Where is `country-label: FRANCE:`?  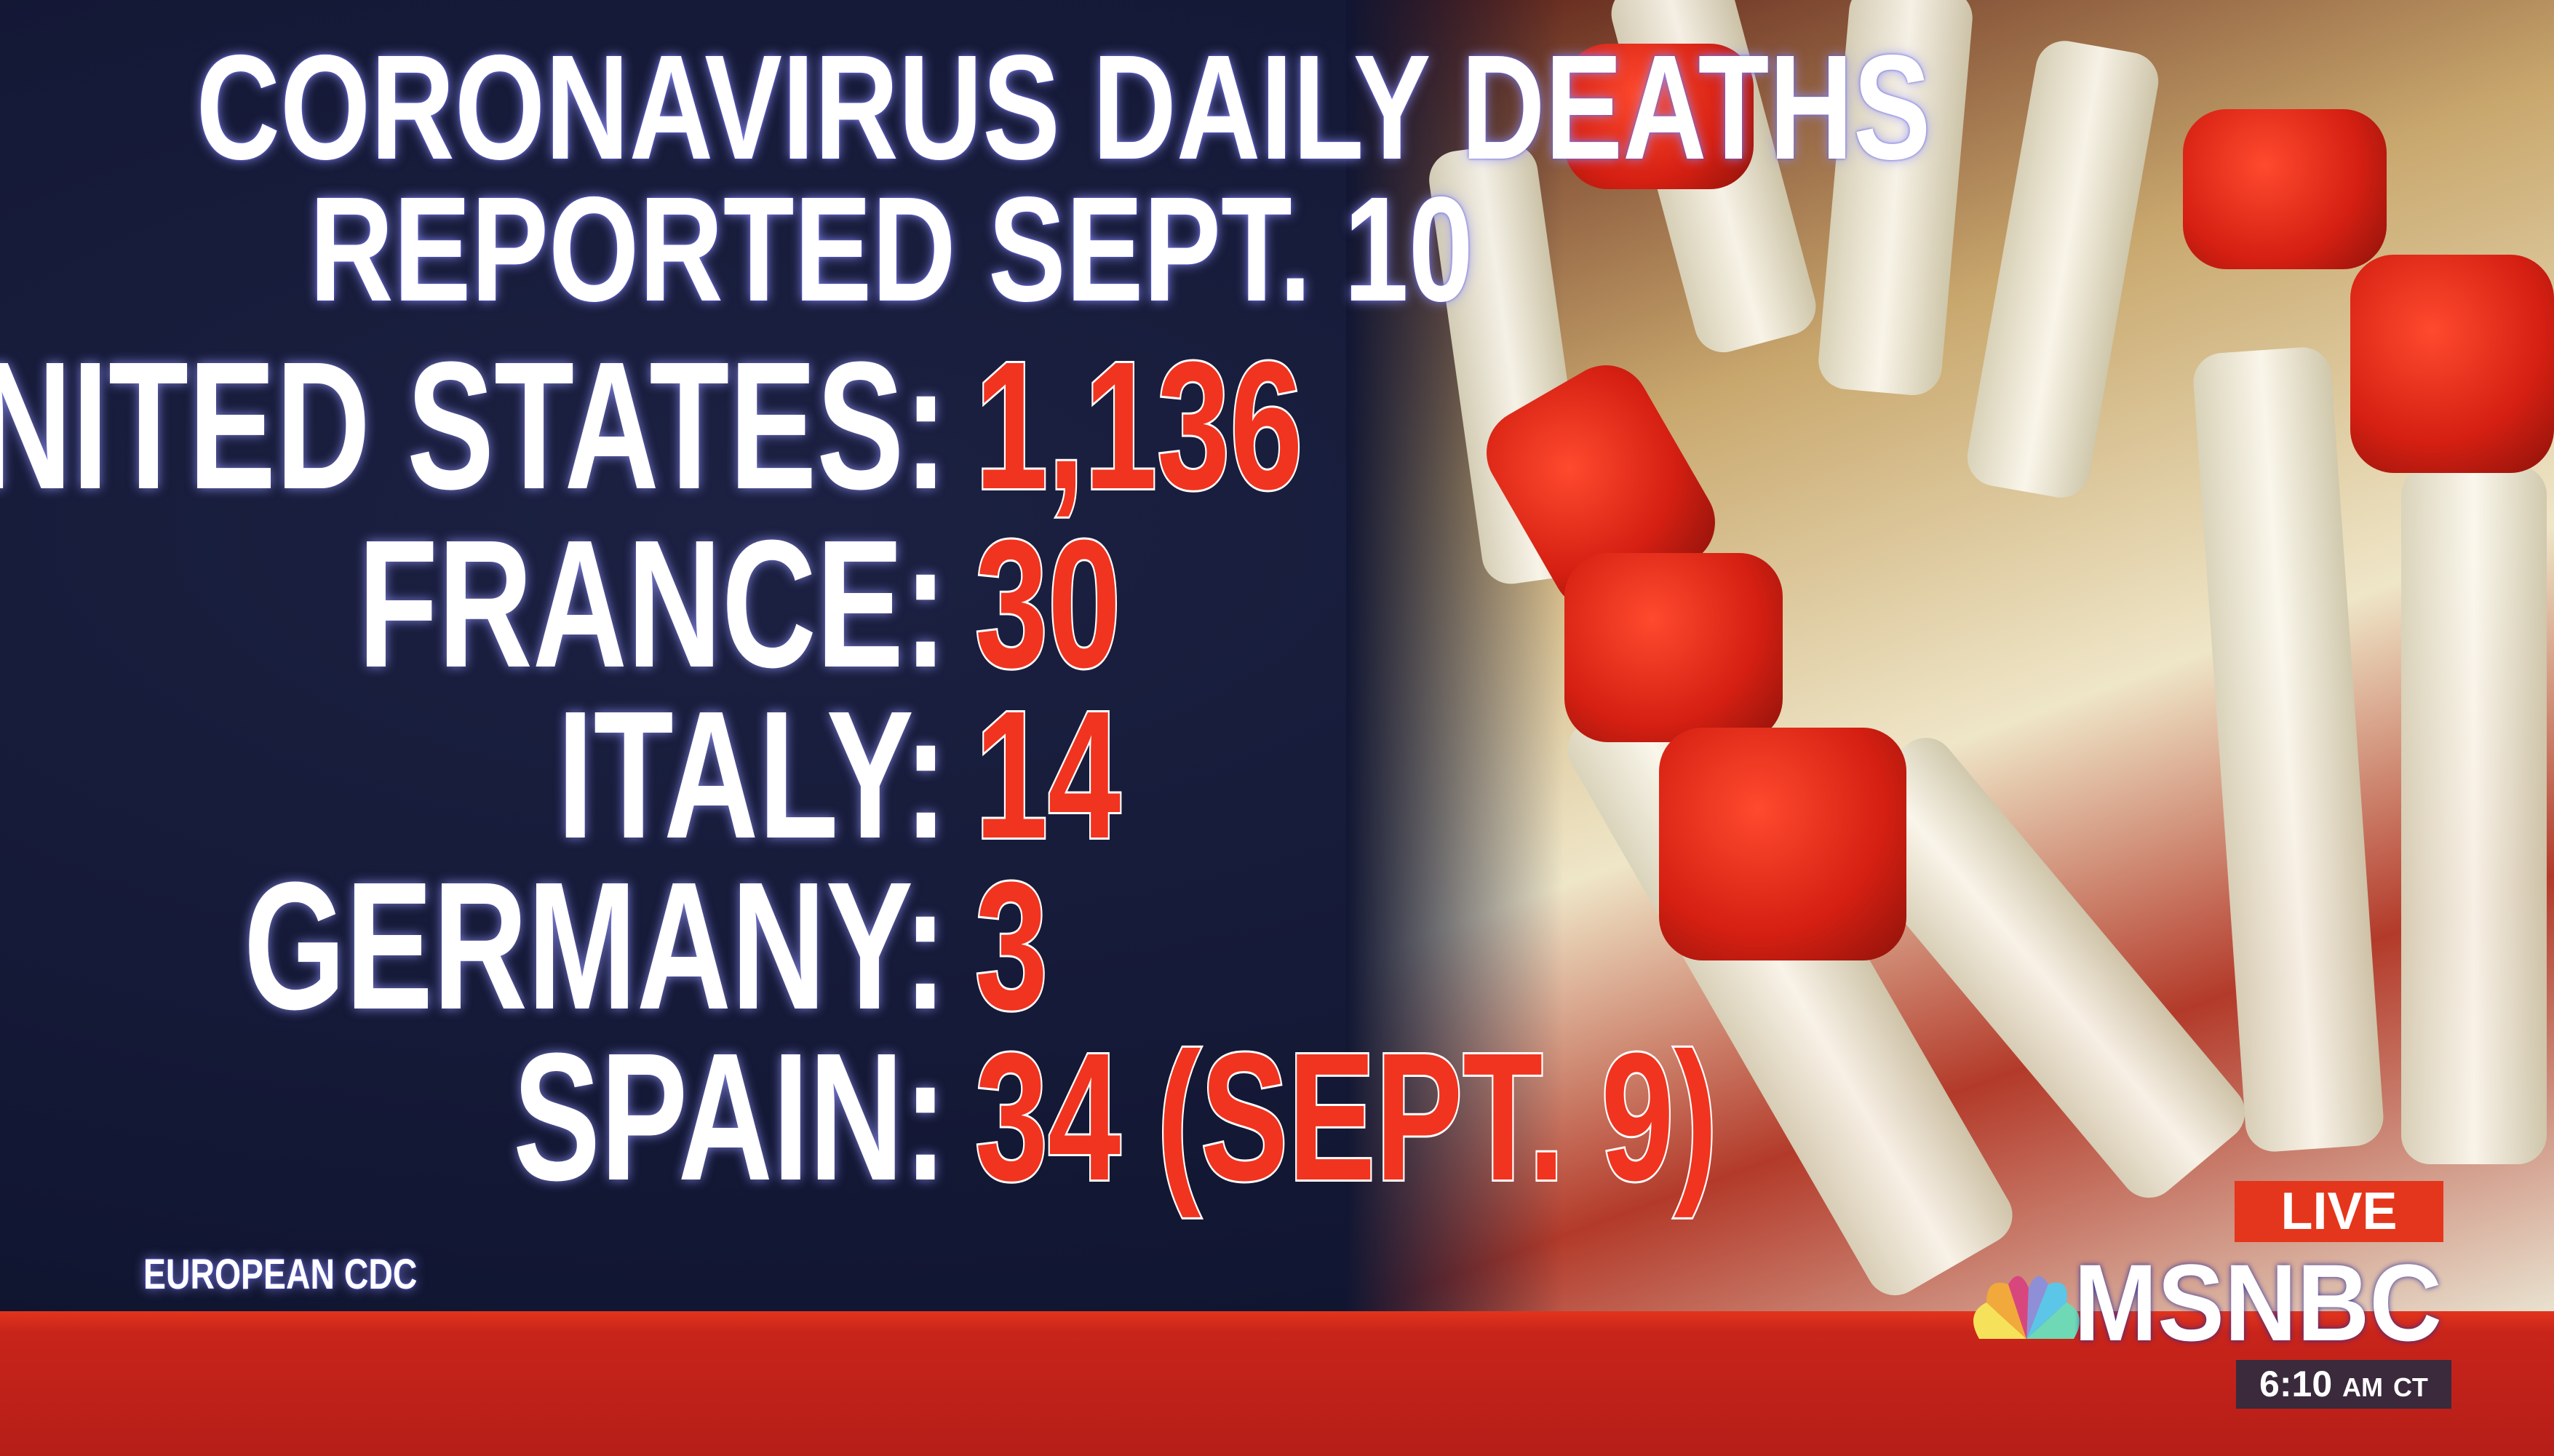 country-label: FRANCE: is located at coordinates (652, 603).